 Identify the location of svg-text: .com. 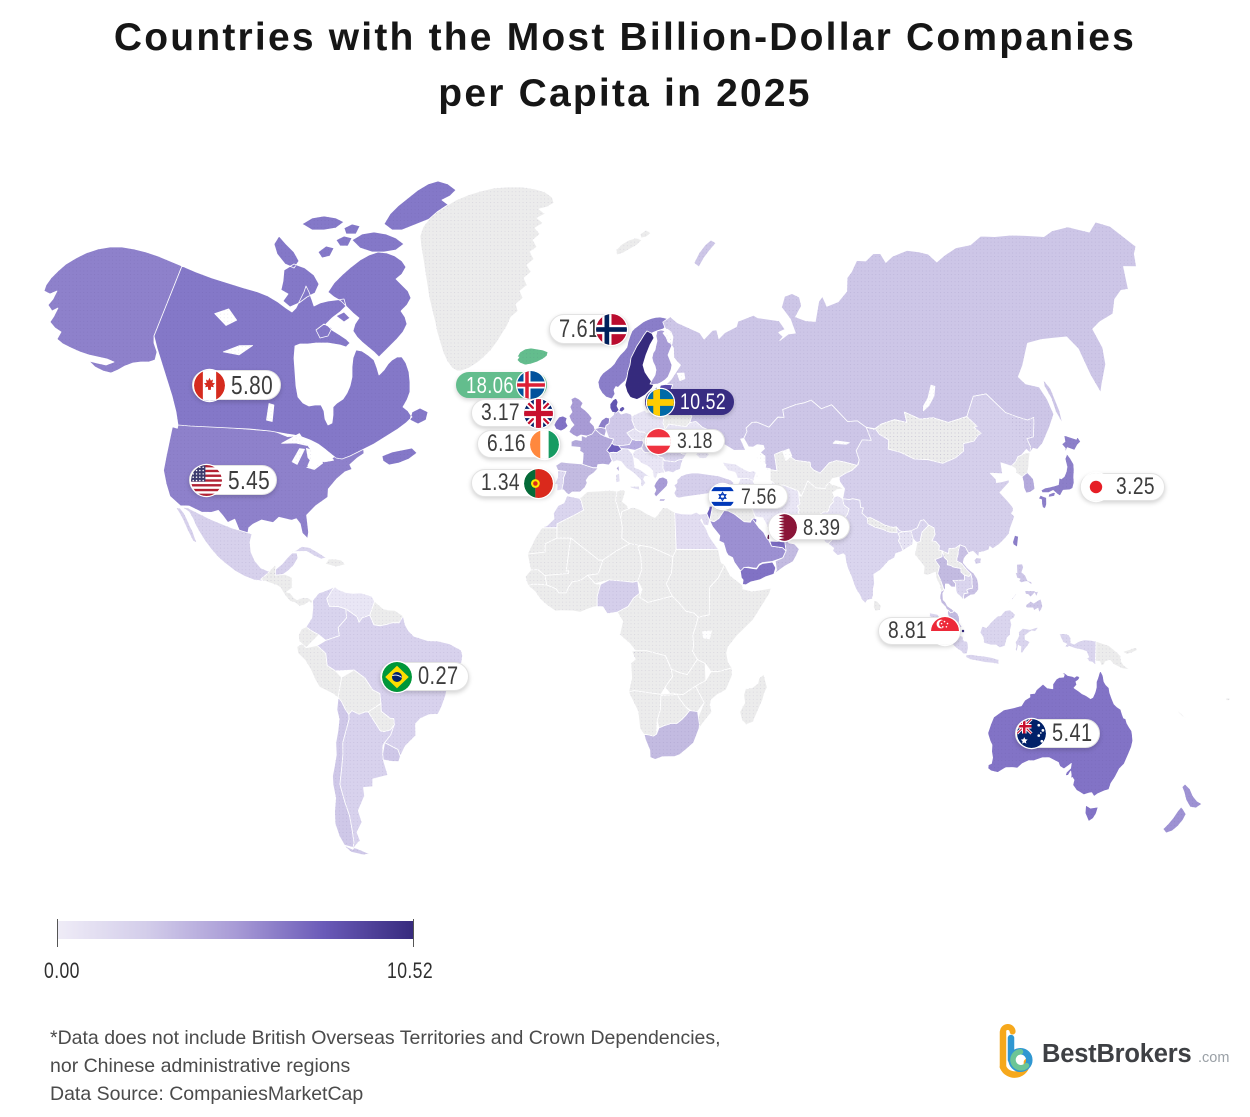
(1213, 1058).